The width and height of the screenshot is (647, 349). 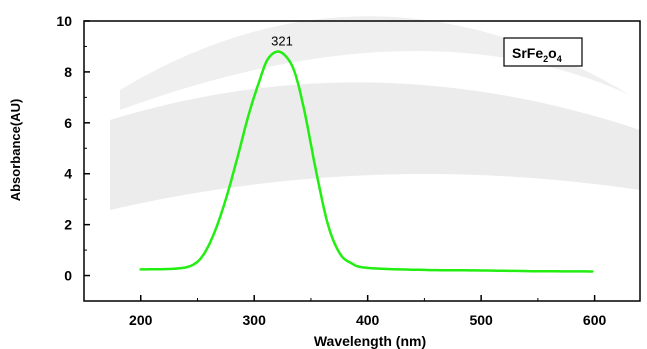 I want to click on y-tick-label: 6, so click(x=68, y=123).